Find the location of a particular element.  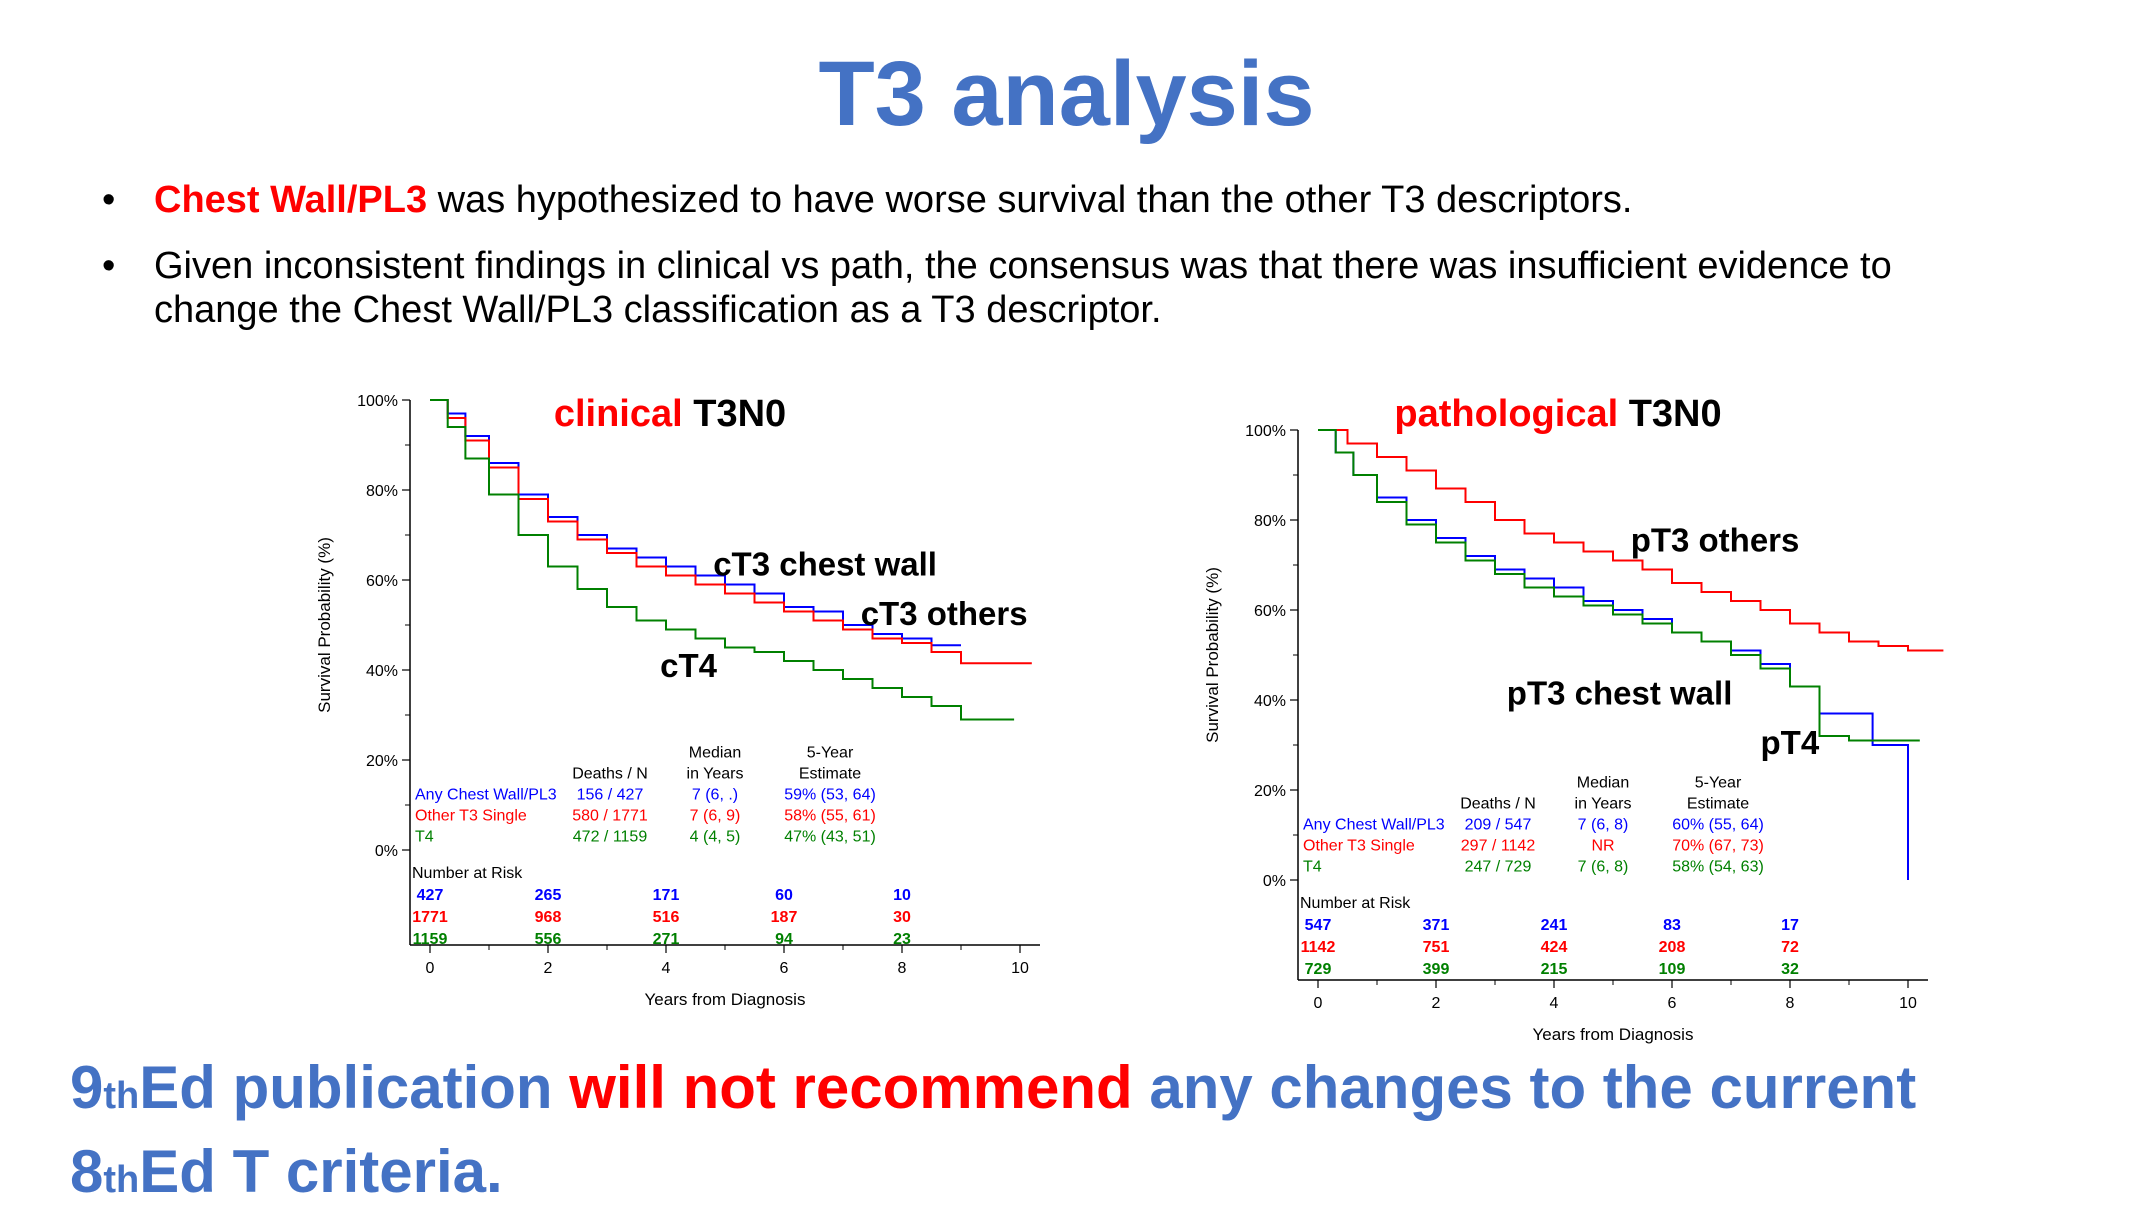

risk-value: 187 is located at coordinates (784, 917).